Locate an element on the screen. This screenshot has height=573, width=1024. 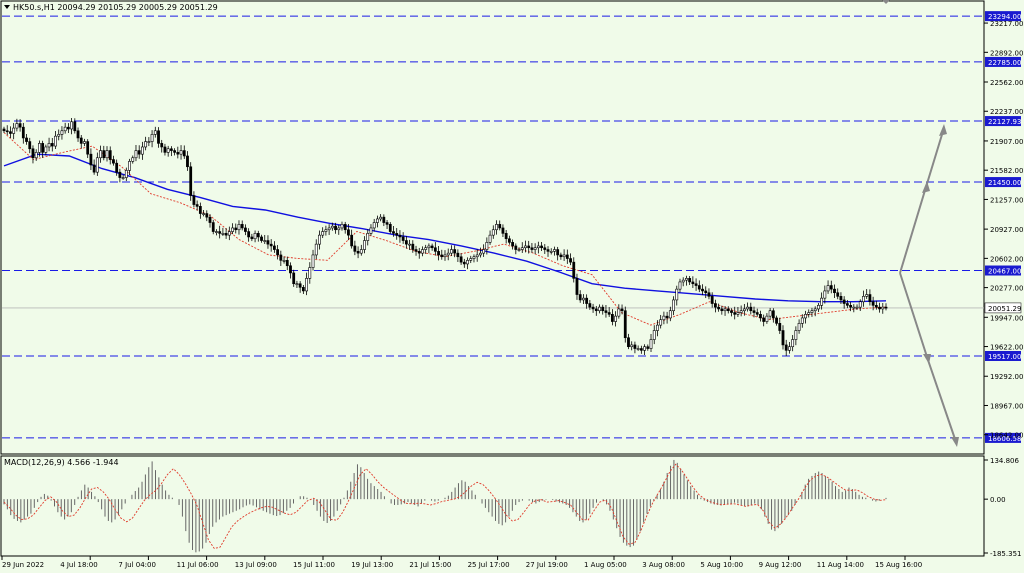
date-tick-label: 29 Jun 2022 is located at coordinates (23, 565).